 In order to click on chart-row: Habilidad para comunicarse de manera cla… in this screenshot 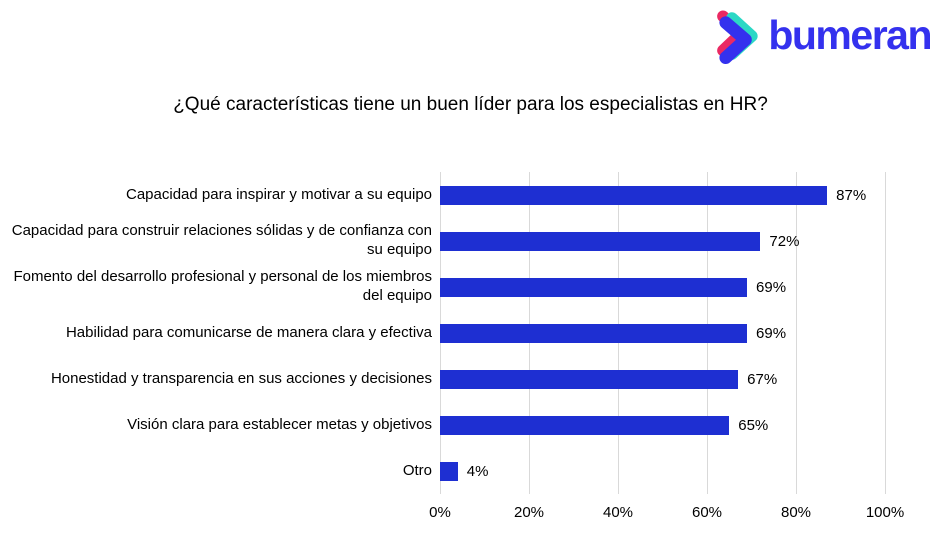, I will do `click(470, 333)`.